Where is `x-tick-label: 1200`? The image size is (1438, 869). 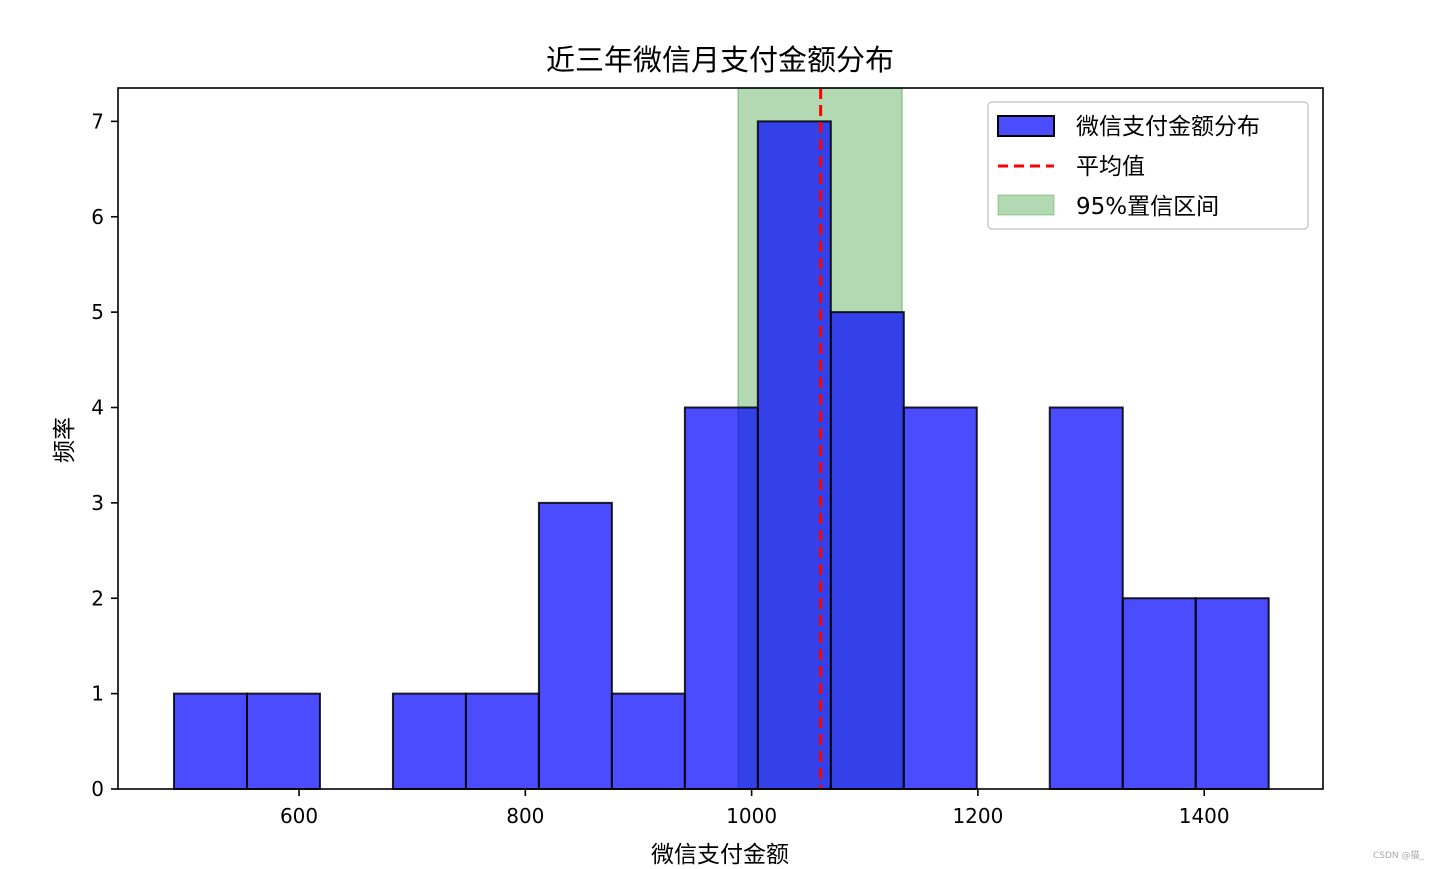
x-tick-label: 1200 is located at coordinates (977, 816).